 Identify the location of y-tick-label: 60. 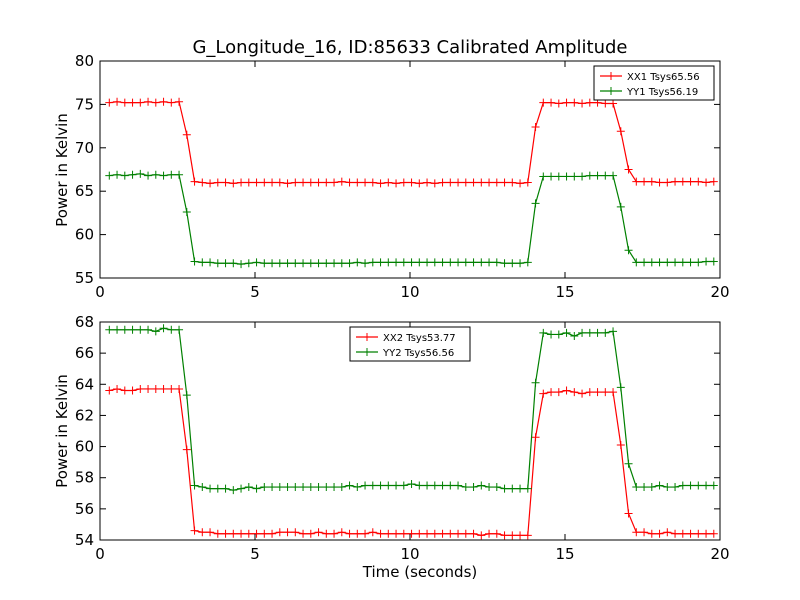
(84, 447).